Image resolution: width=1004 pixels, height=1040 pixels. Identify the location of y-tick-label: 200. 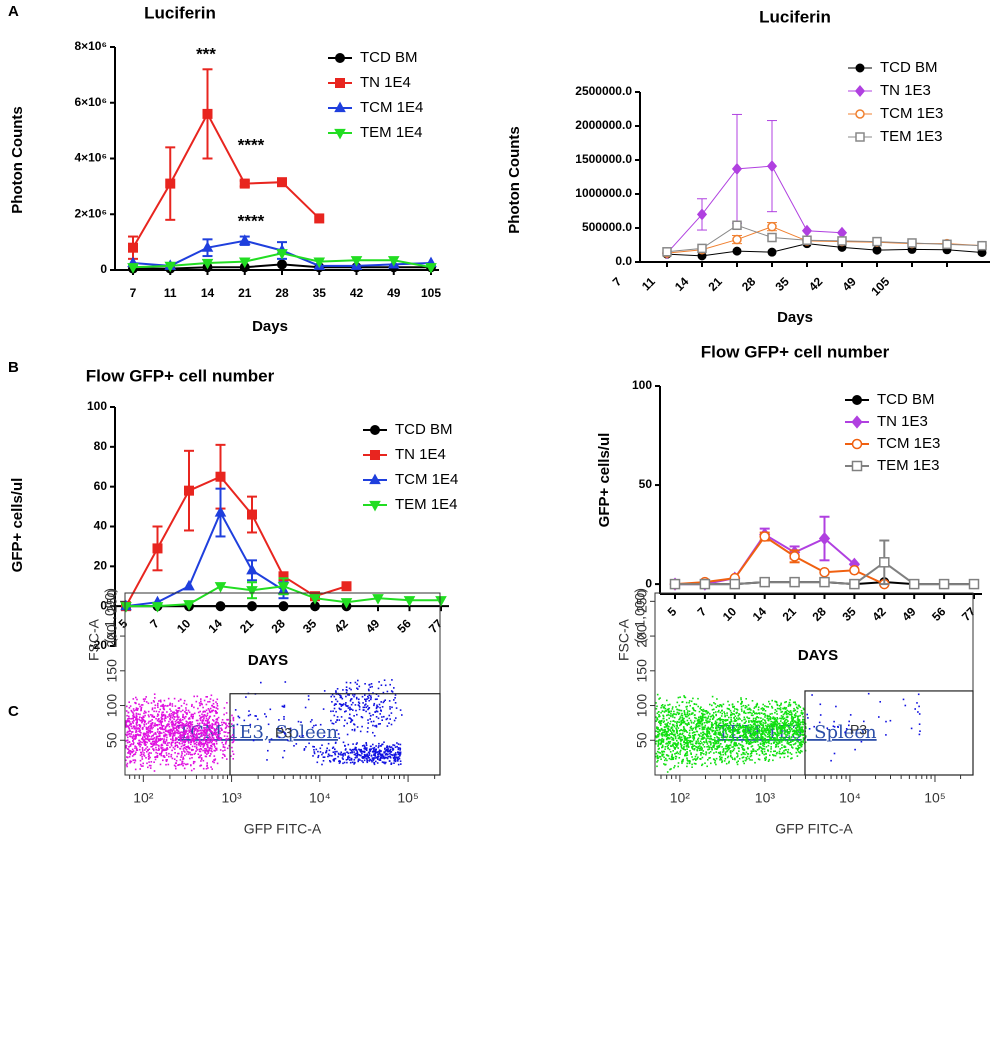
(642, 636).